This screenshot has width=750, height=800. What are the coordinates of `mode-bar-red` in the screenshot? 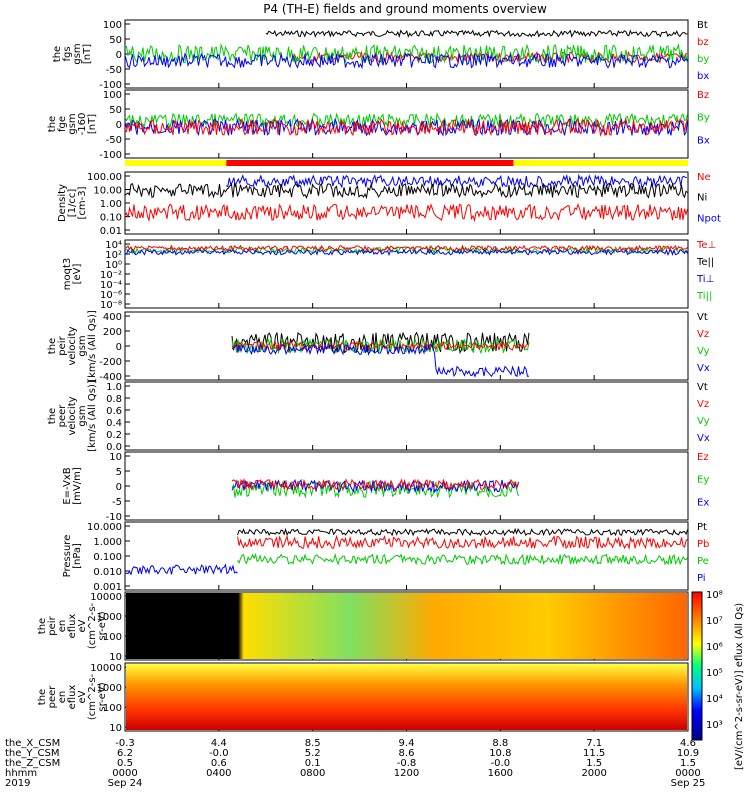 It's located at (370, 163).